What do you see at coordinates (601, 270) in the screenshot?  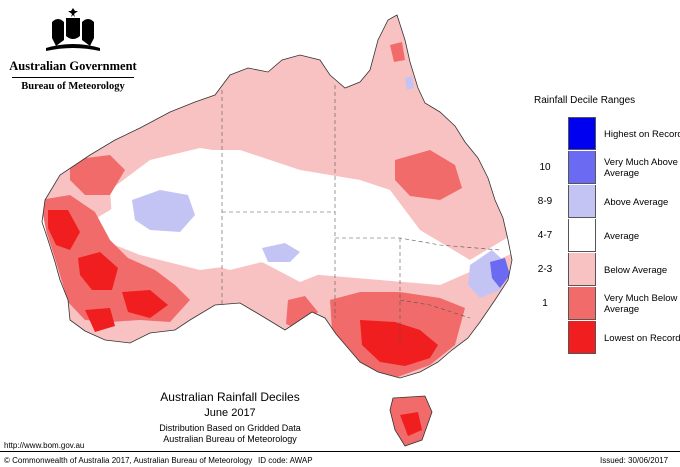 I see `legend-row: 2-3 Below Average` at bounding box center [601, 270].